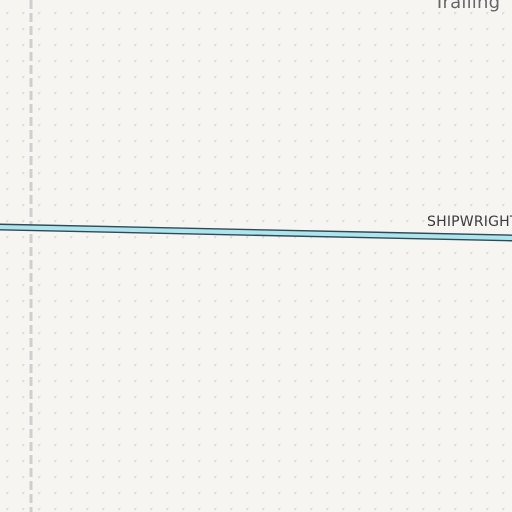  I want to click on street-label: SHIPWRIGHT, so click(469, 222).